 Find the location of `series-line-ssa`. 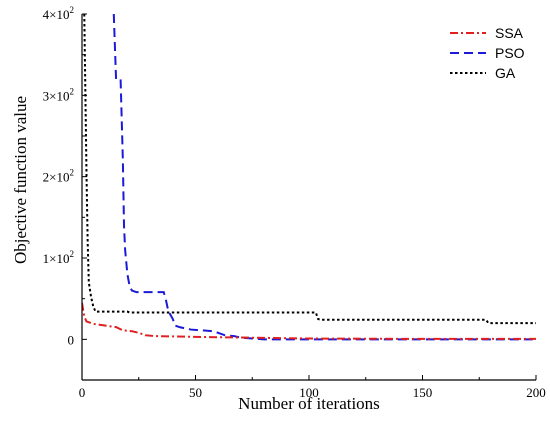

series-line-ssa is located at coordinates (309, 321).